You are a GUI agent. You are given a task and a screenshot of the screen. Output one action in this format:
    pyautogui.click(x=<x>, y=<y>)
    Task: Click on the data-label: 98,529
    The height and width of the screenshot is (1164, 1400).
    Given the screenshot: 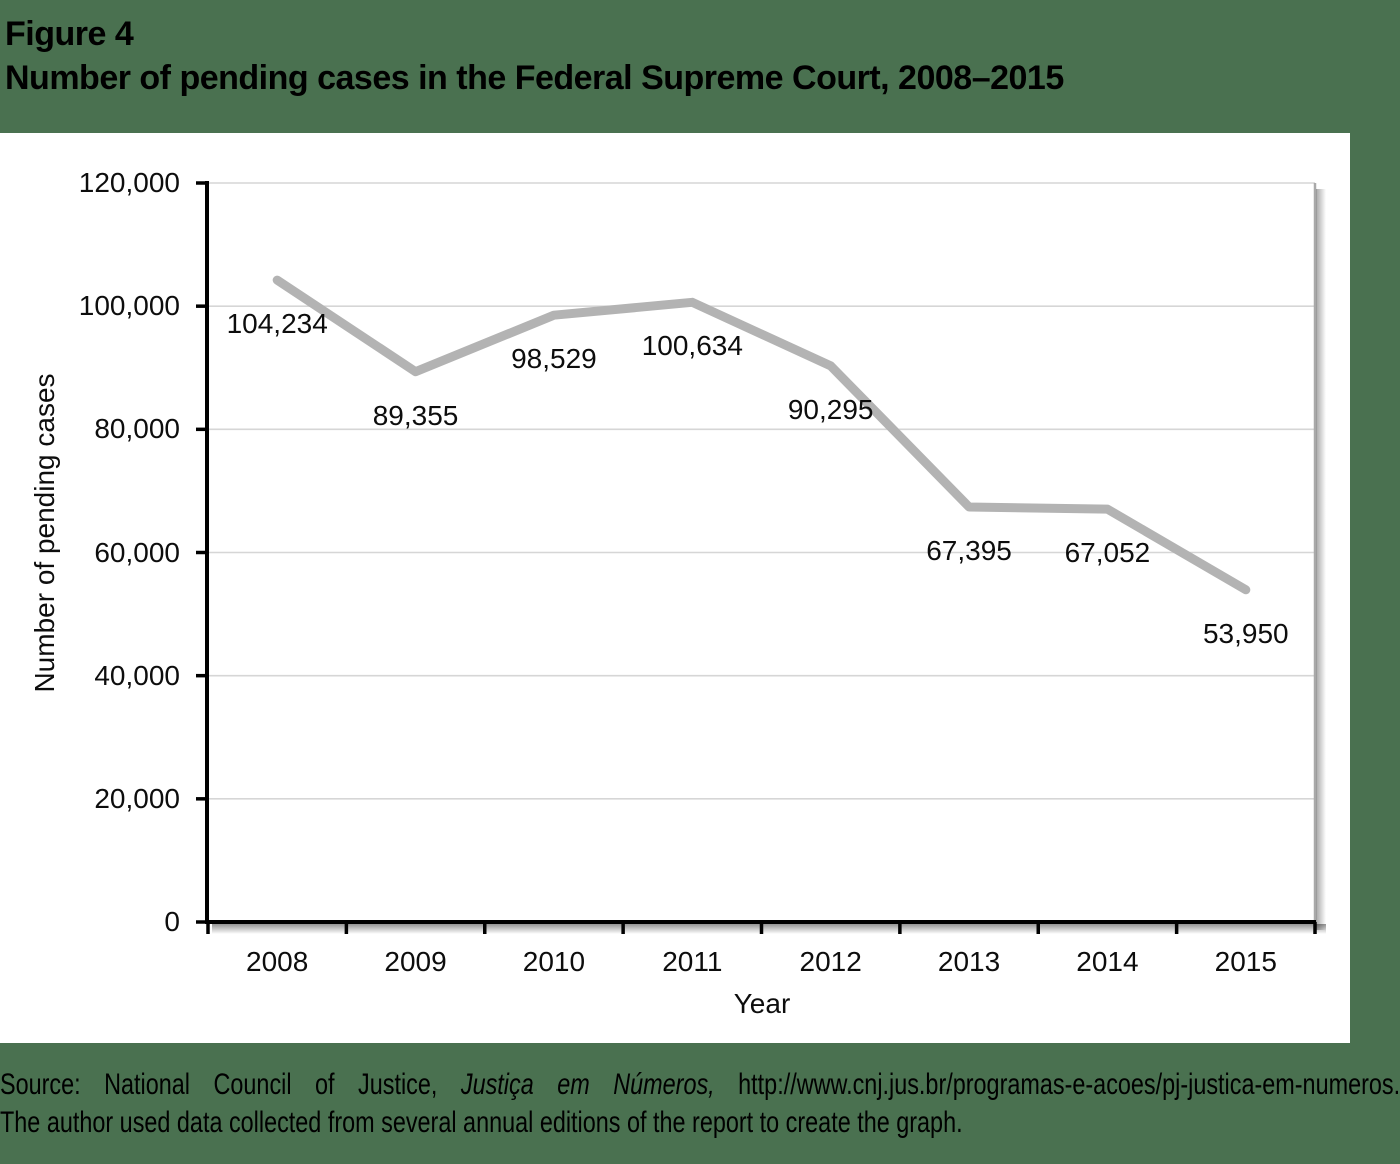 What is the action you would take?
    pyautogui.click(x=554, y=359)
    